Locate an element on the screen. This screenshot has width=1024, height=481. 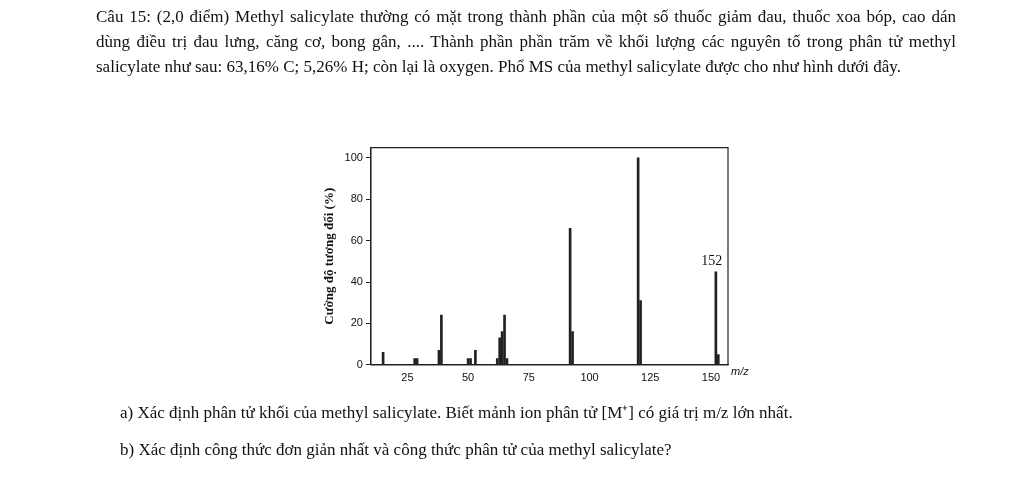
text: a) Xác định phân tử khối của methyl salicylate. Biết mảnh ion phân tử [M⁺] có giá trị m/z lớn nhất. is located at coordinates (456, 412).